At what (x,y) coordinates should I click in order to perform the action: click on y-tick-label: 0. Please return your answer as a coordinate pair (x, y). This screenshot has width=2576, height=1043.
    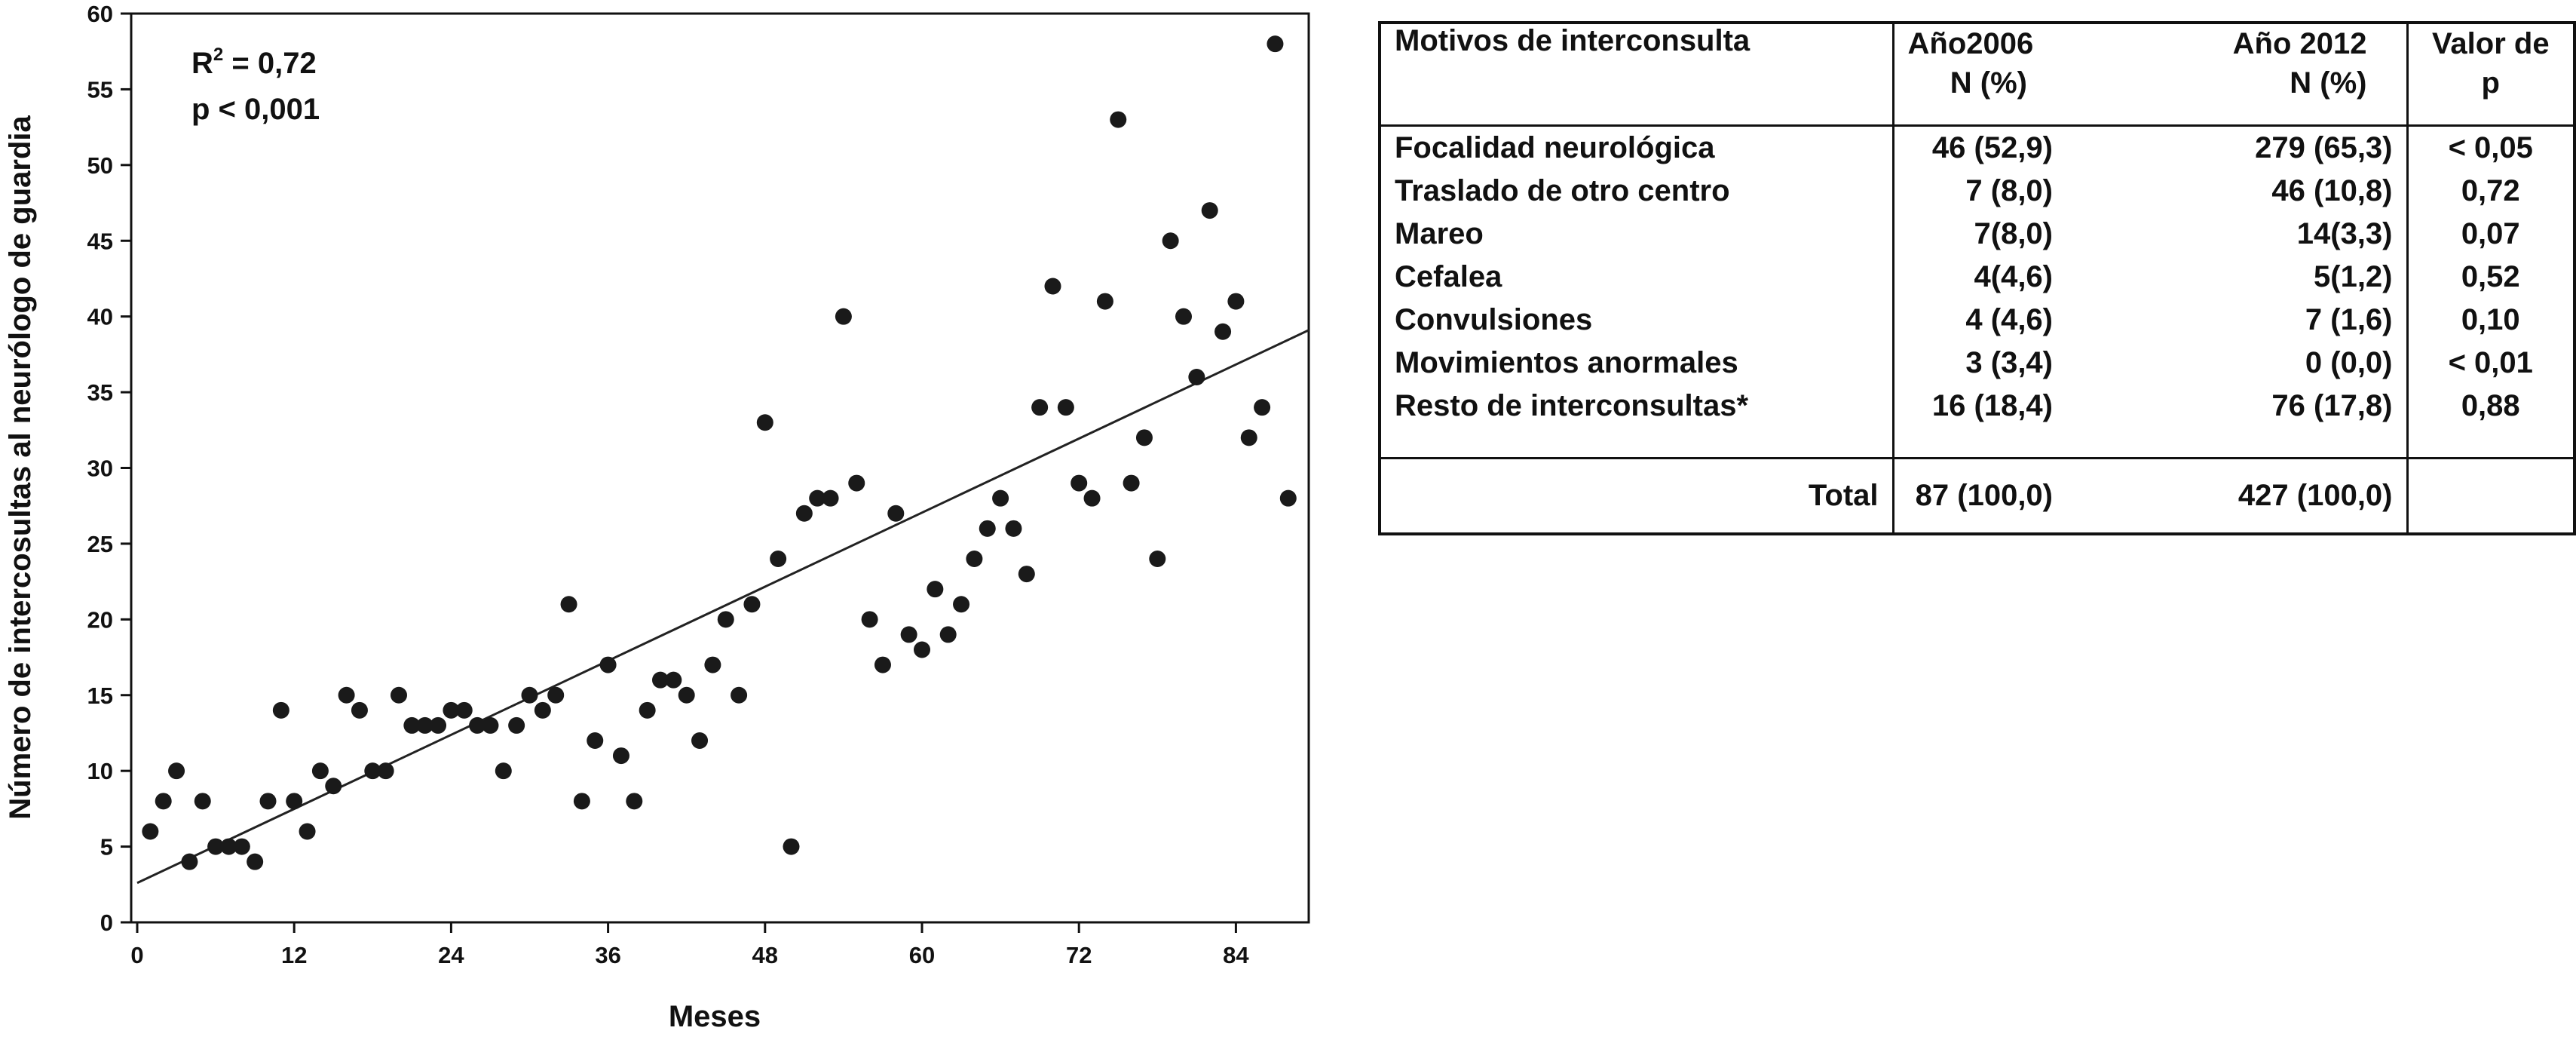
    Looking at the image, I should click on (106, 923).